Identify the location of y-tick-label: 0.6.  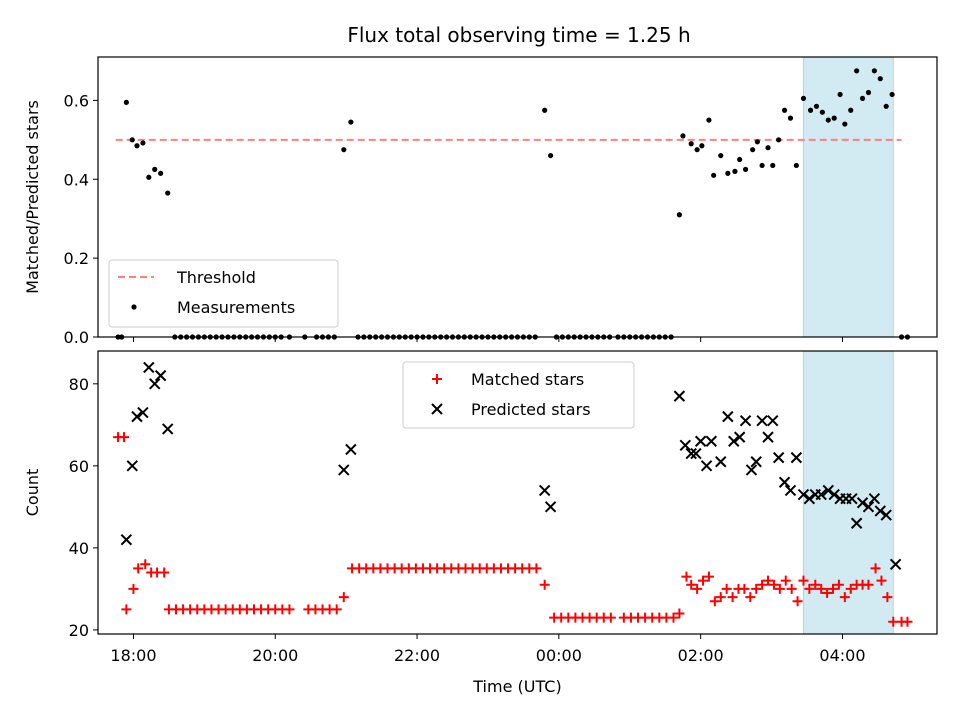
(76, 100).